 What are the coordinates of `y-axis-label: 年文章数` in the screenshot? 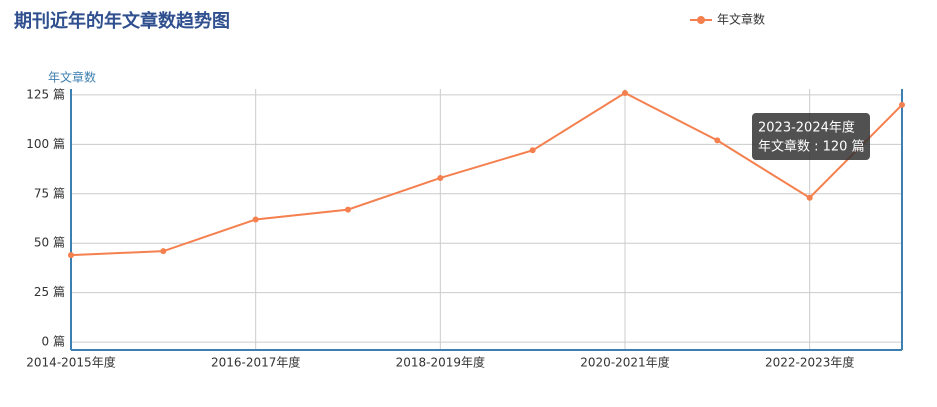 It's located at (72, 77).